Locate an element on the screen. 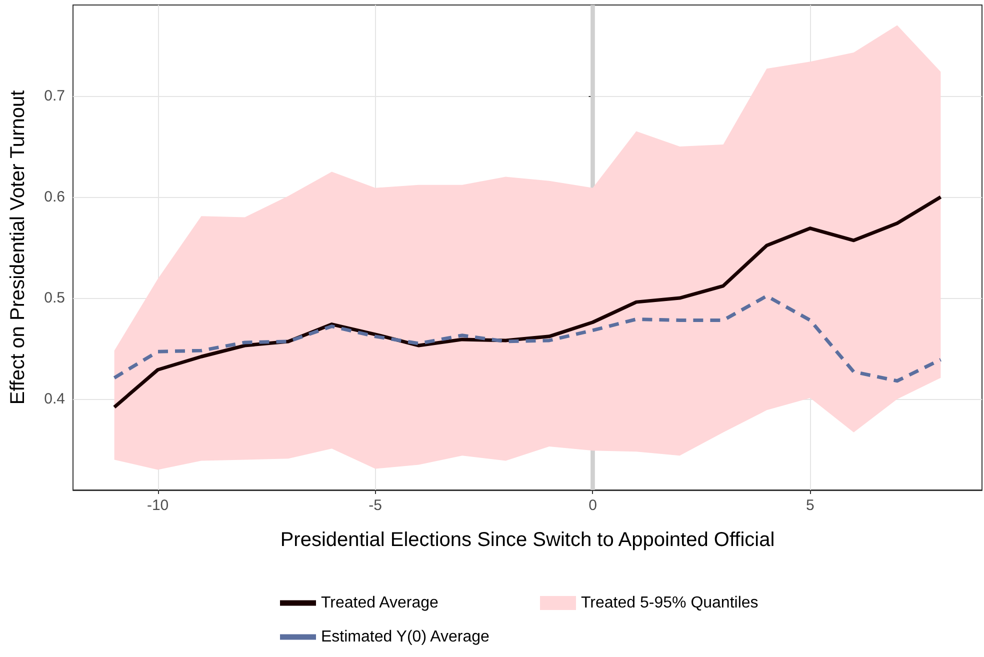 This screenshot has height=657, width=984. x-tick-label: -10 is located at coordinates (157, 505).